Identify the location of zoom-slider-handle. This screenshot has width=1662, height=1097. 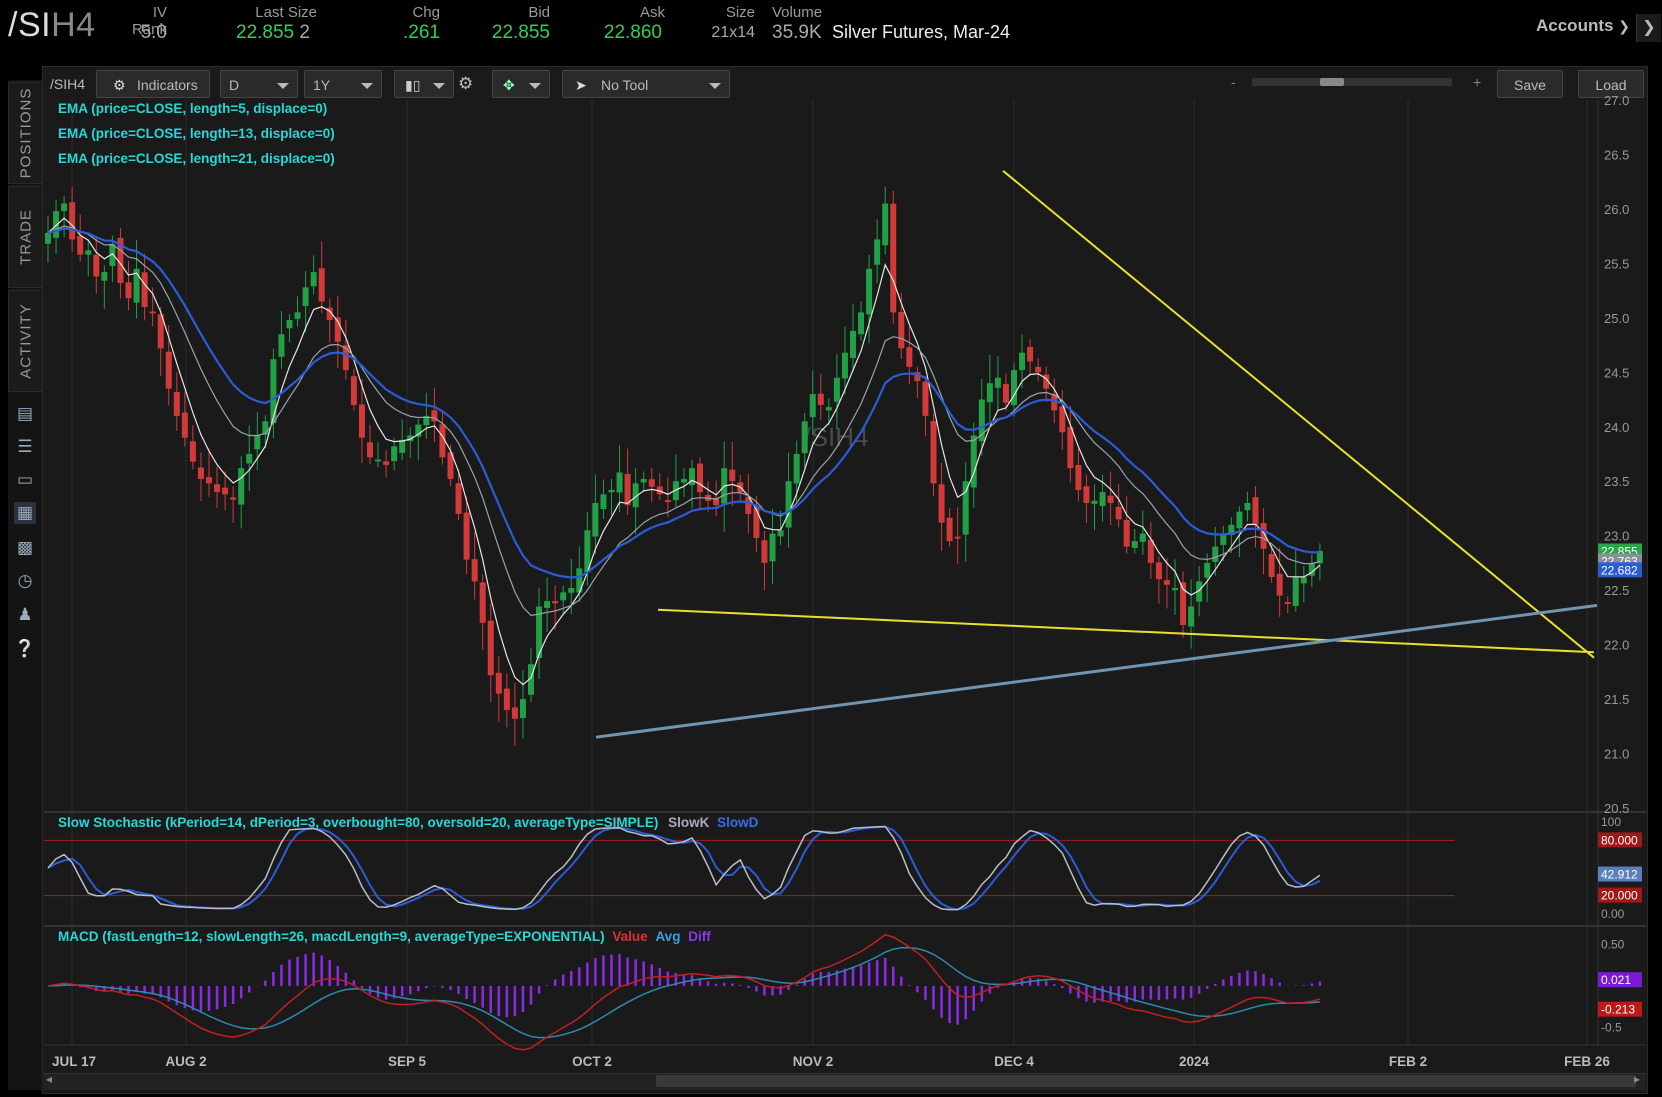
(1332, 82).